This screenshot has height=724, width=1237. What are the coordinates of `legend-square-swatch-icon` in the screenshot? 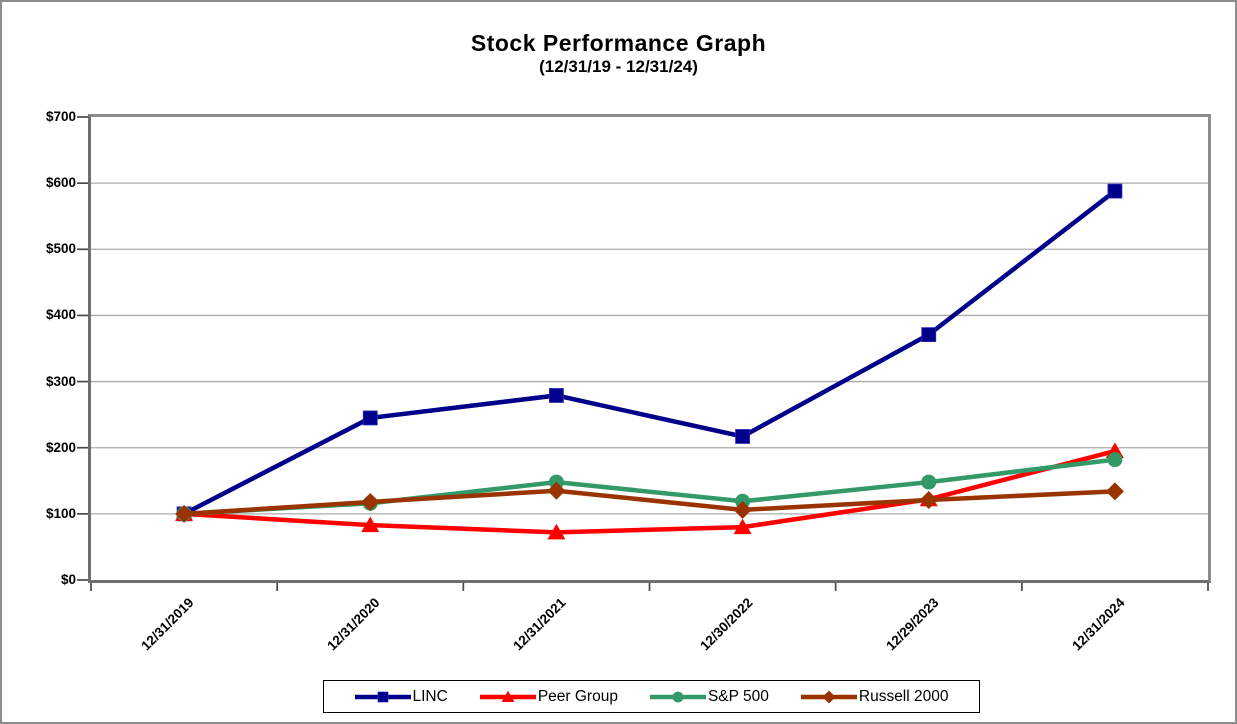 It's located at (382, 696).